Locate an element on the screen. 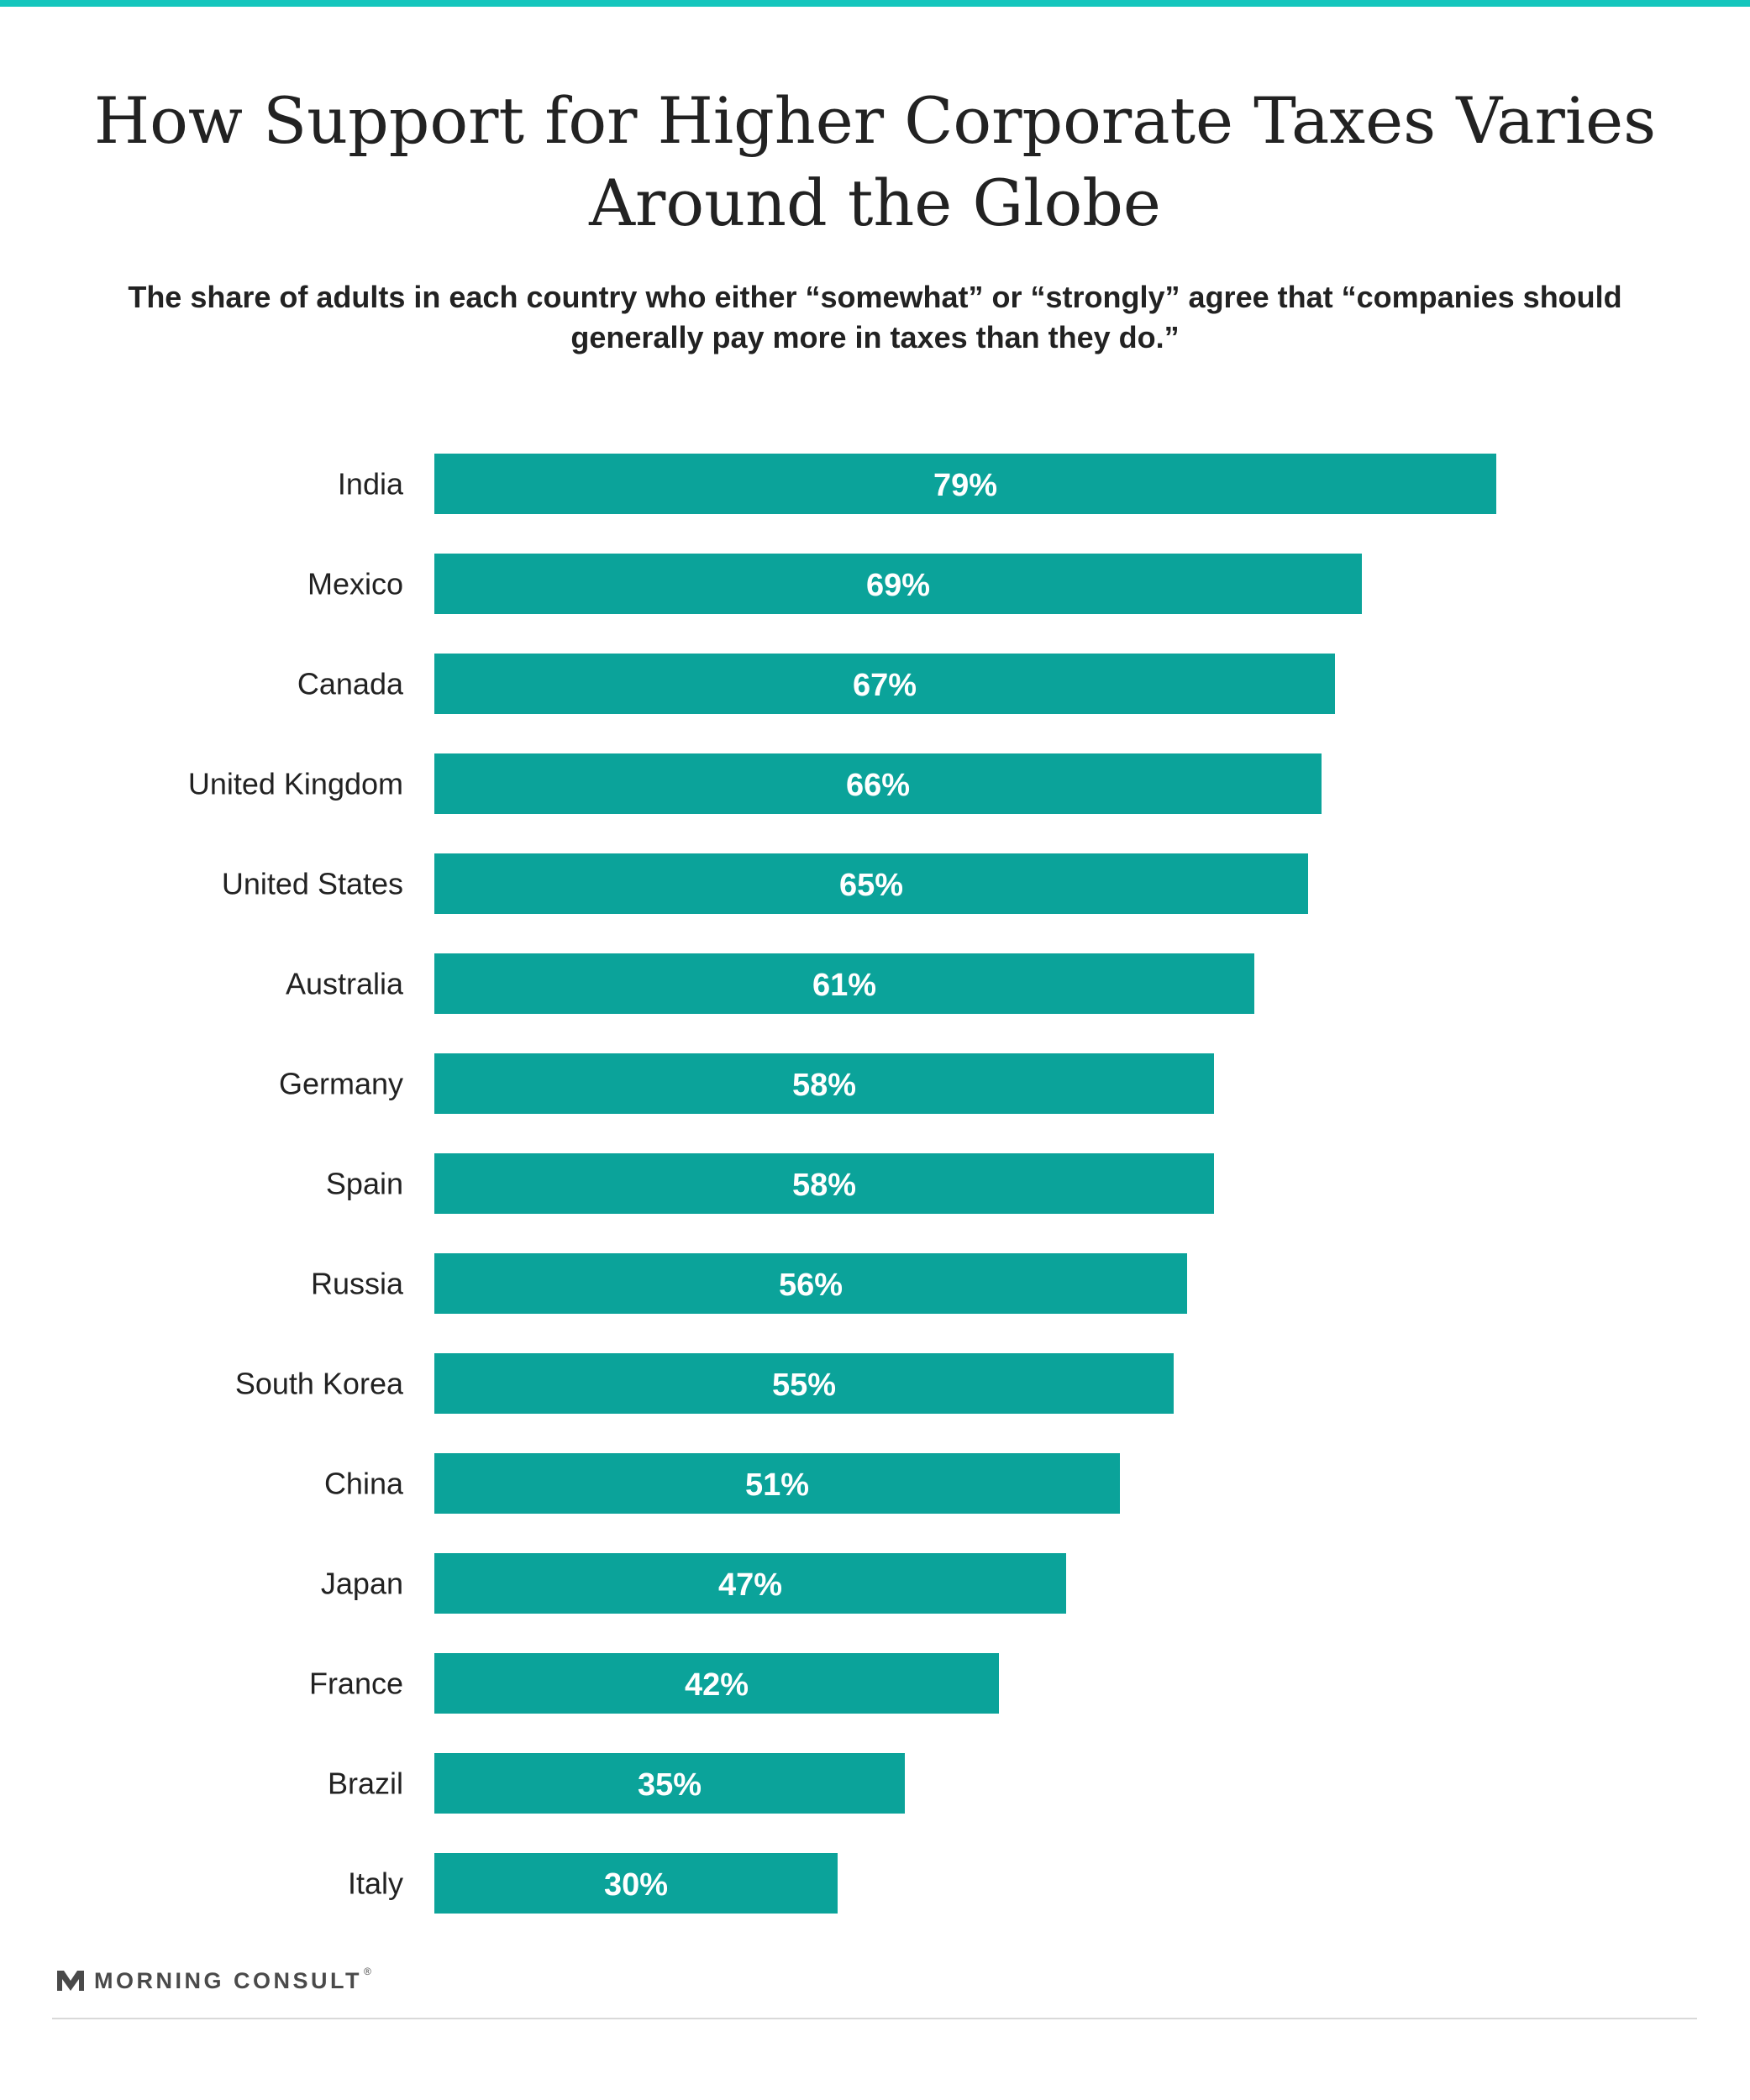  category-label: Japan is located at coordinates (362, 1584).